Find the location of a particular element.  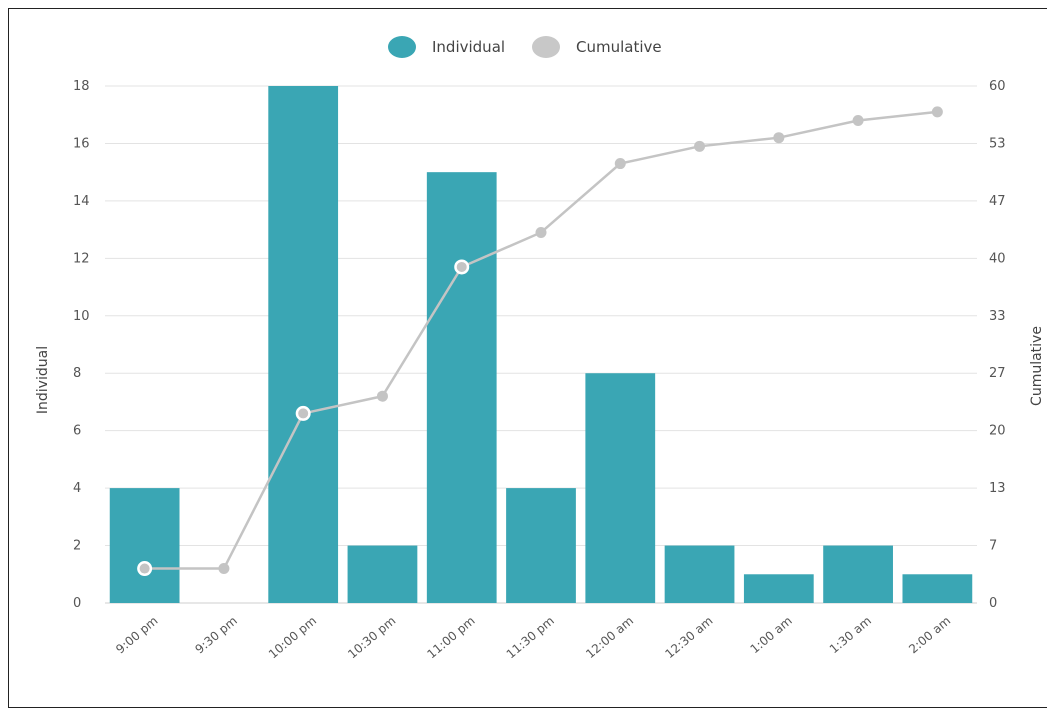

left-tick-label: 8 is located at coordinates (77, 373).